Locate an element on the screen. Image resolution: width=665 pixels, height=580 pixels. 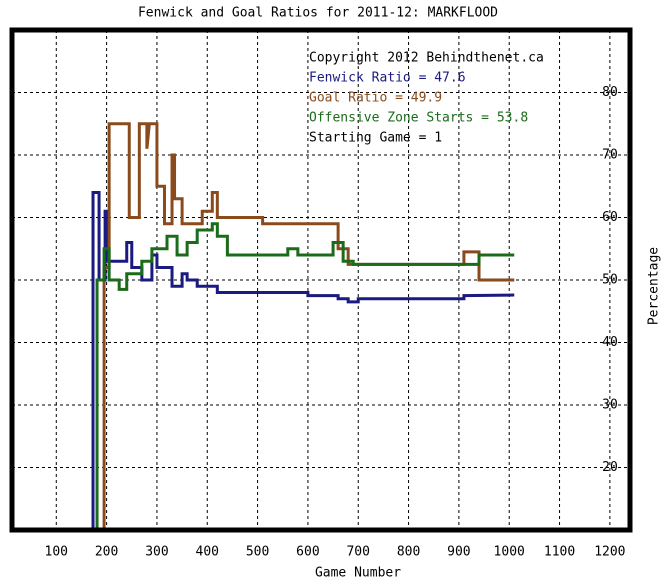
y-tick-label: 60 is located at coordinates (610, 217).